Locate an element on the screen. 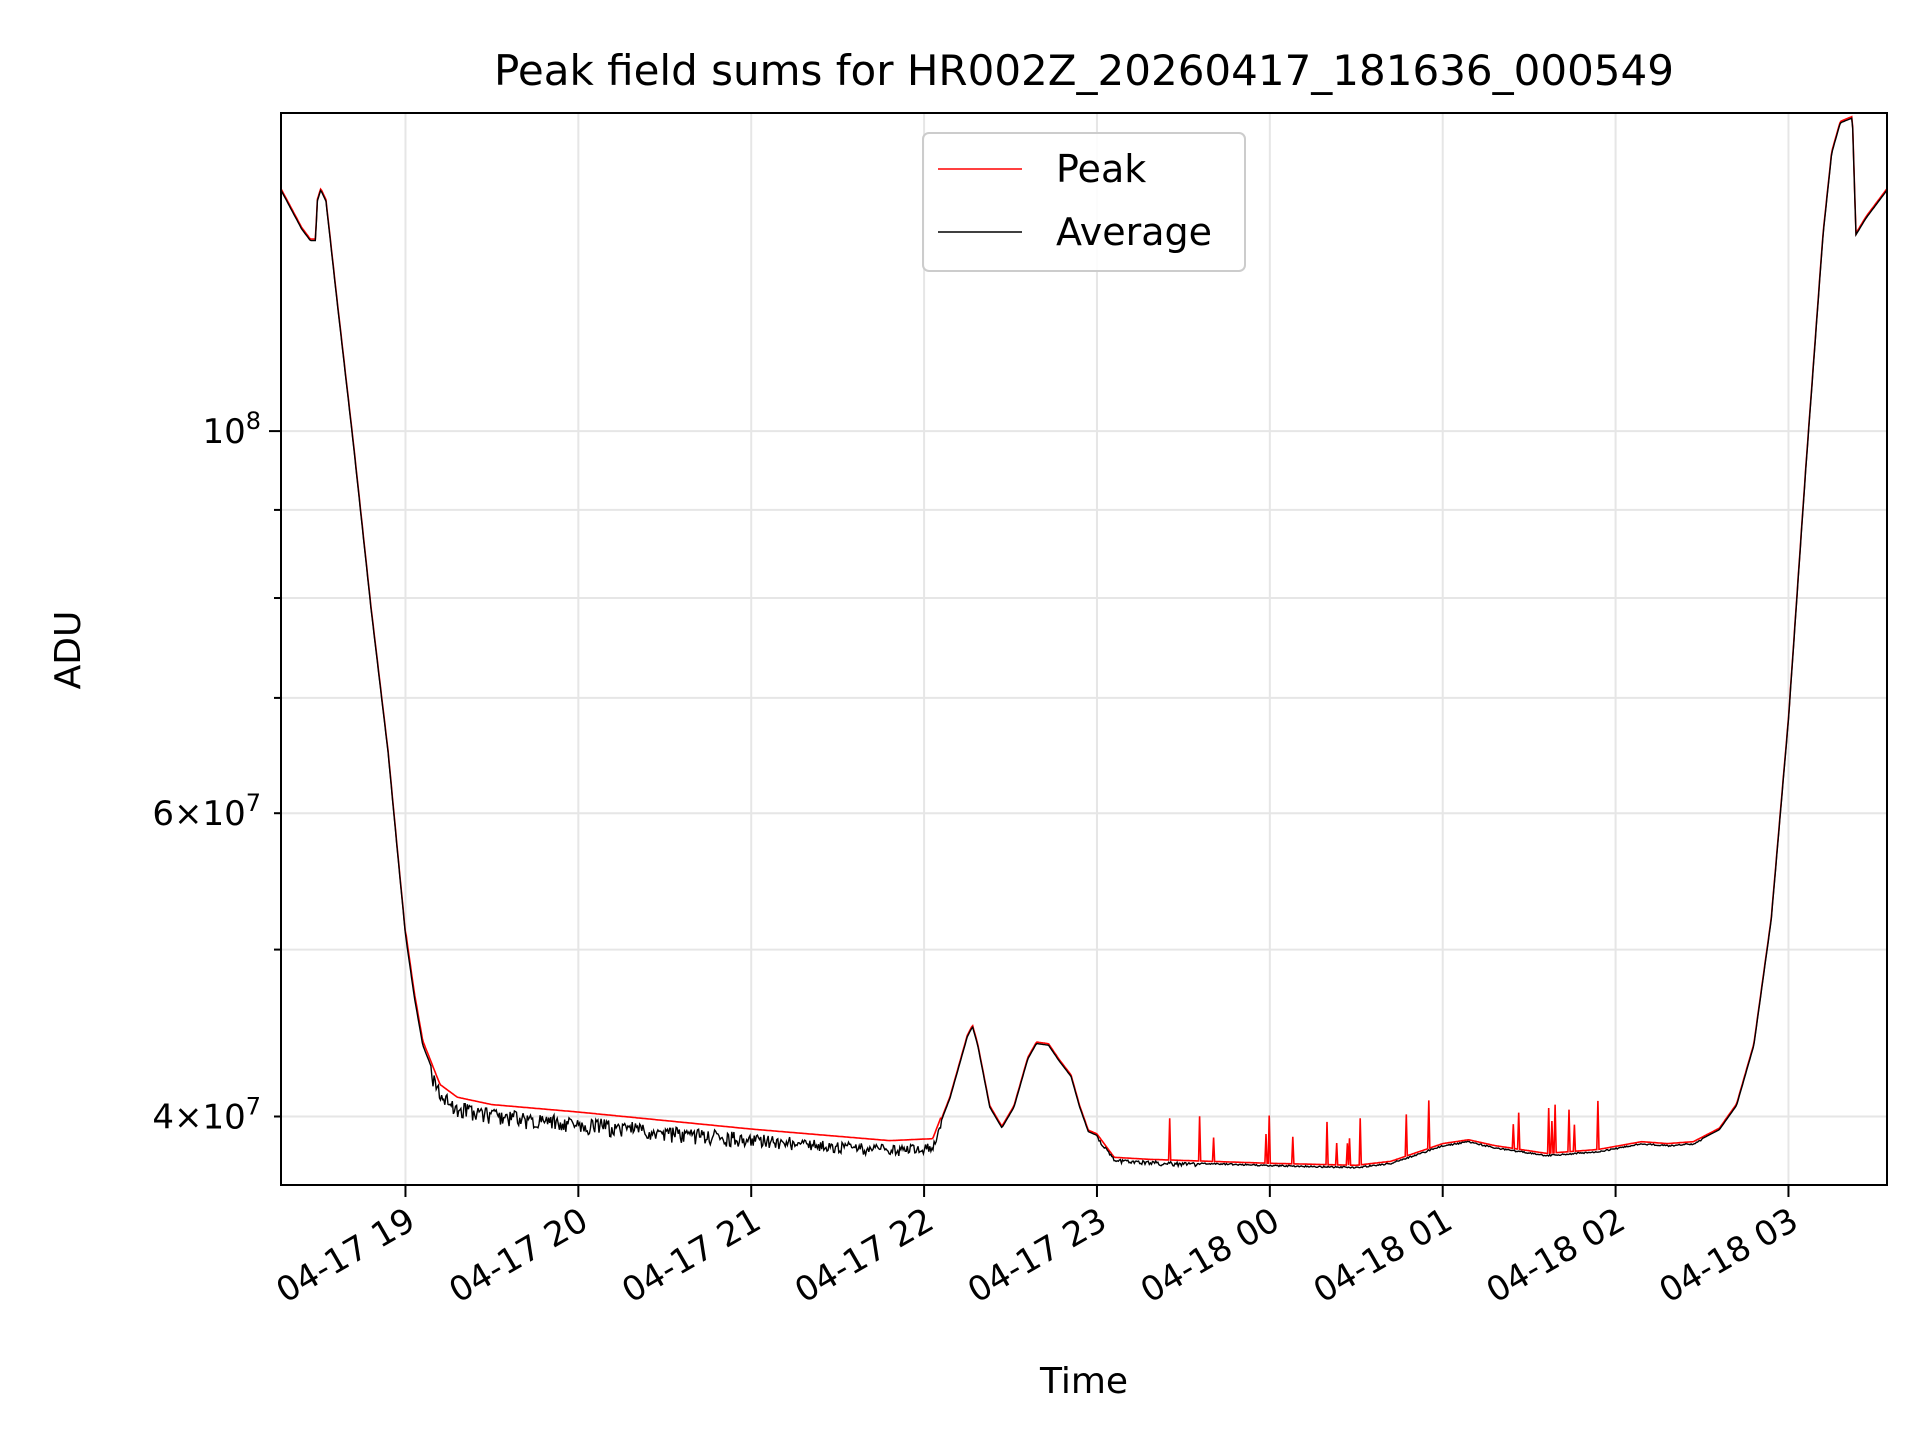 The height and width of the screenshot is (1440, 1920). x-axis-label: Time is located at coordinates (1083, 1381).